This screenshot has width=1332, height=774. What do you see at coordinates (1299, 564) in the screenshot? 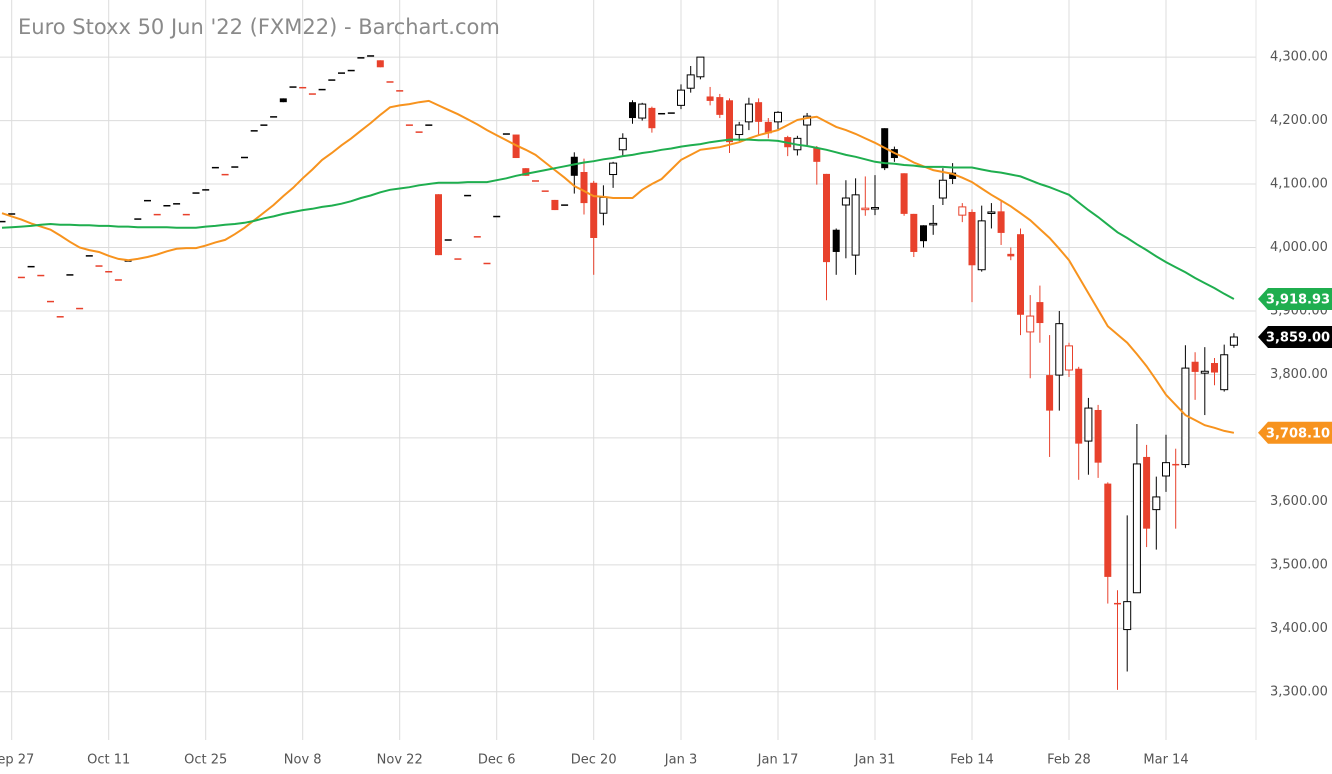
I see `y-tick-label: 3,500.00` at bounding box center [1299, 564].